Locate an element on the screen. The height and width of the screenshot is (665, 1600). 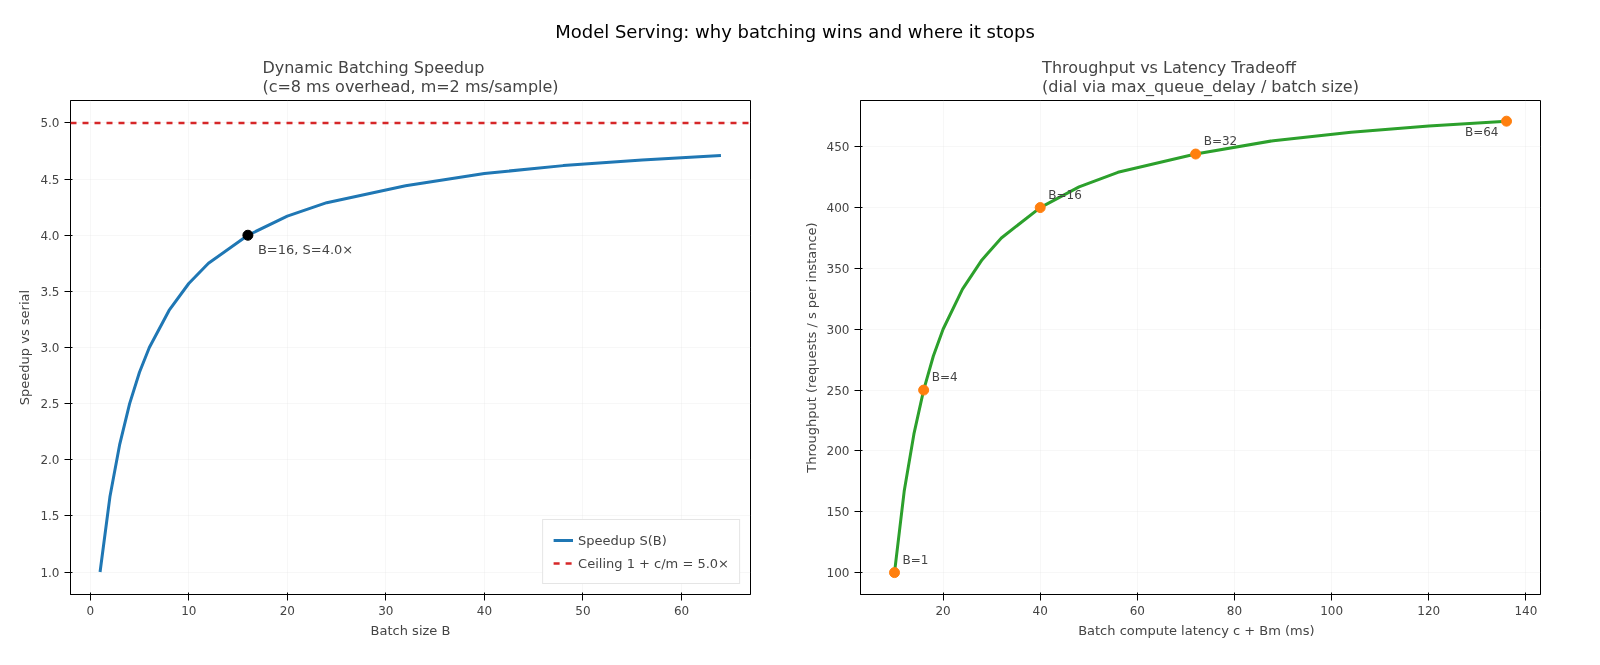
y-tick-label: 150 is located at coordinates (838, 512).